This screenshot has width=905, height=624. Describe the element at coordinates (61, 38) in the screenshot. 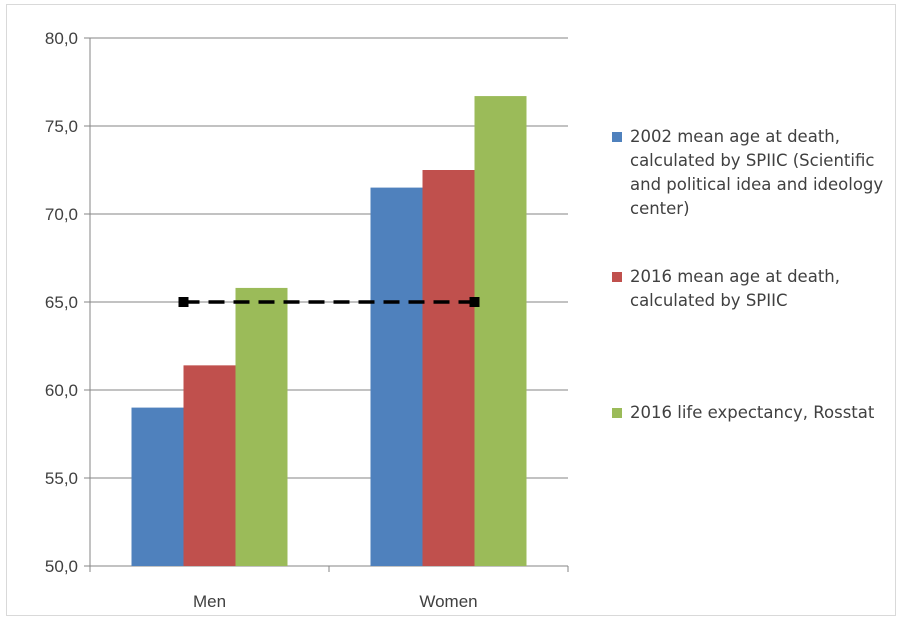

I see `y-tick-label: 80,0` at that location.